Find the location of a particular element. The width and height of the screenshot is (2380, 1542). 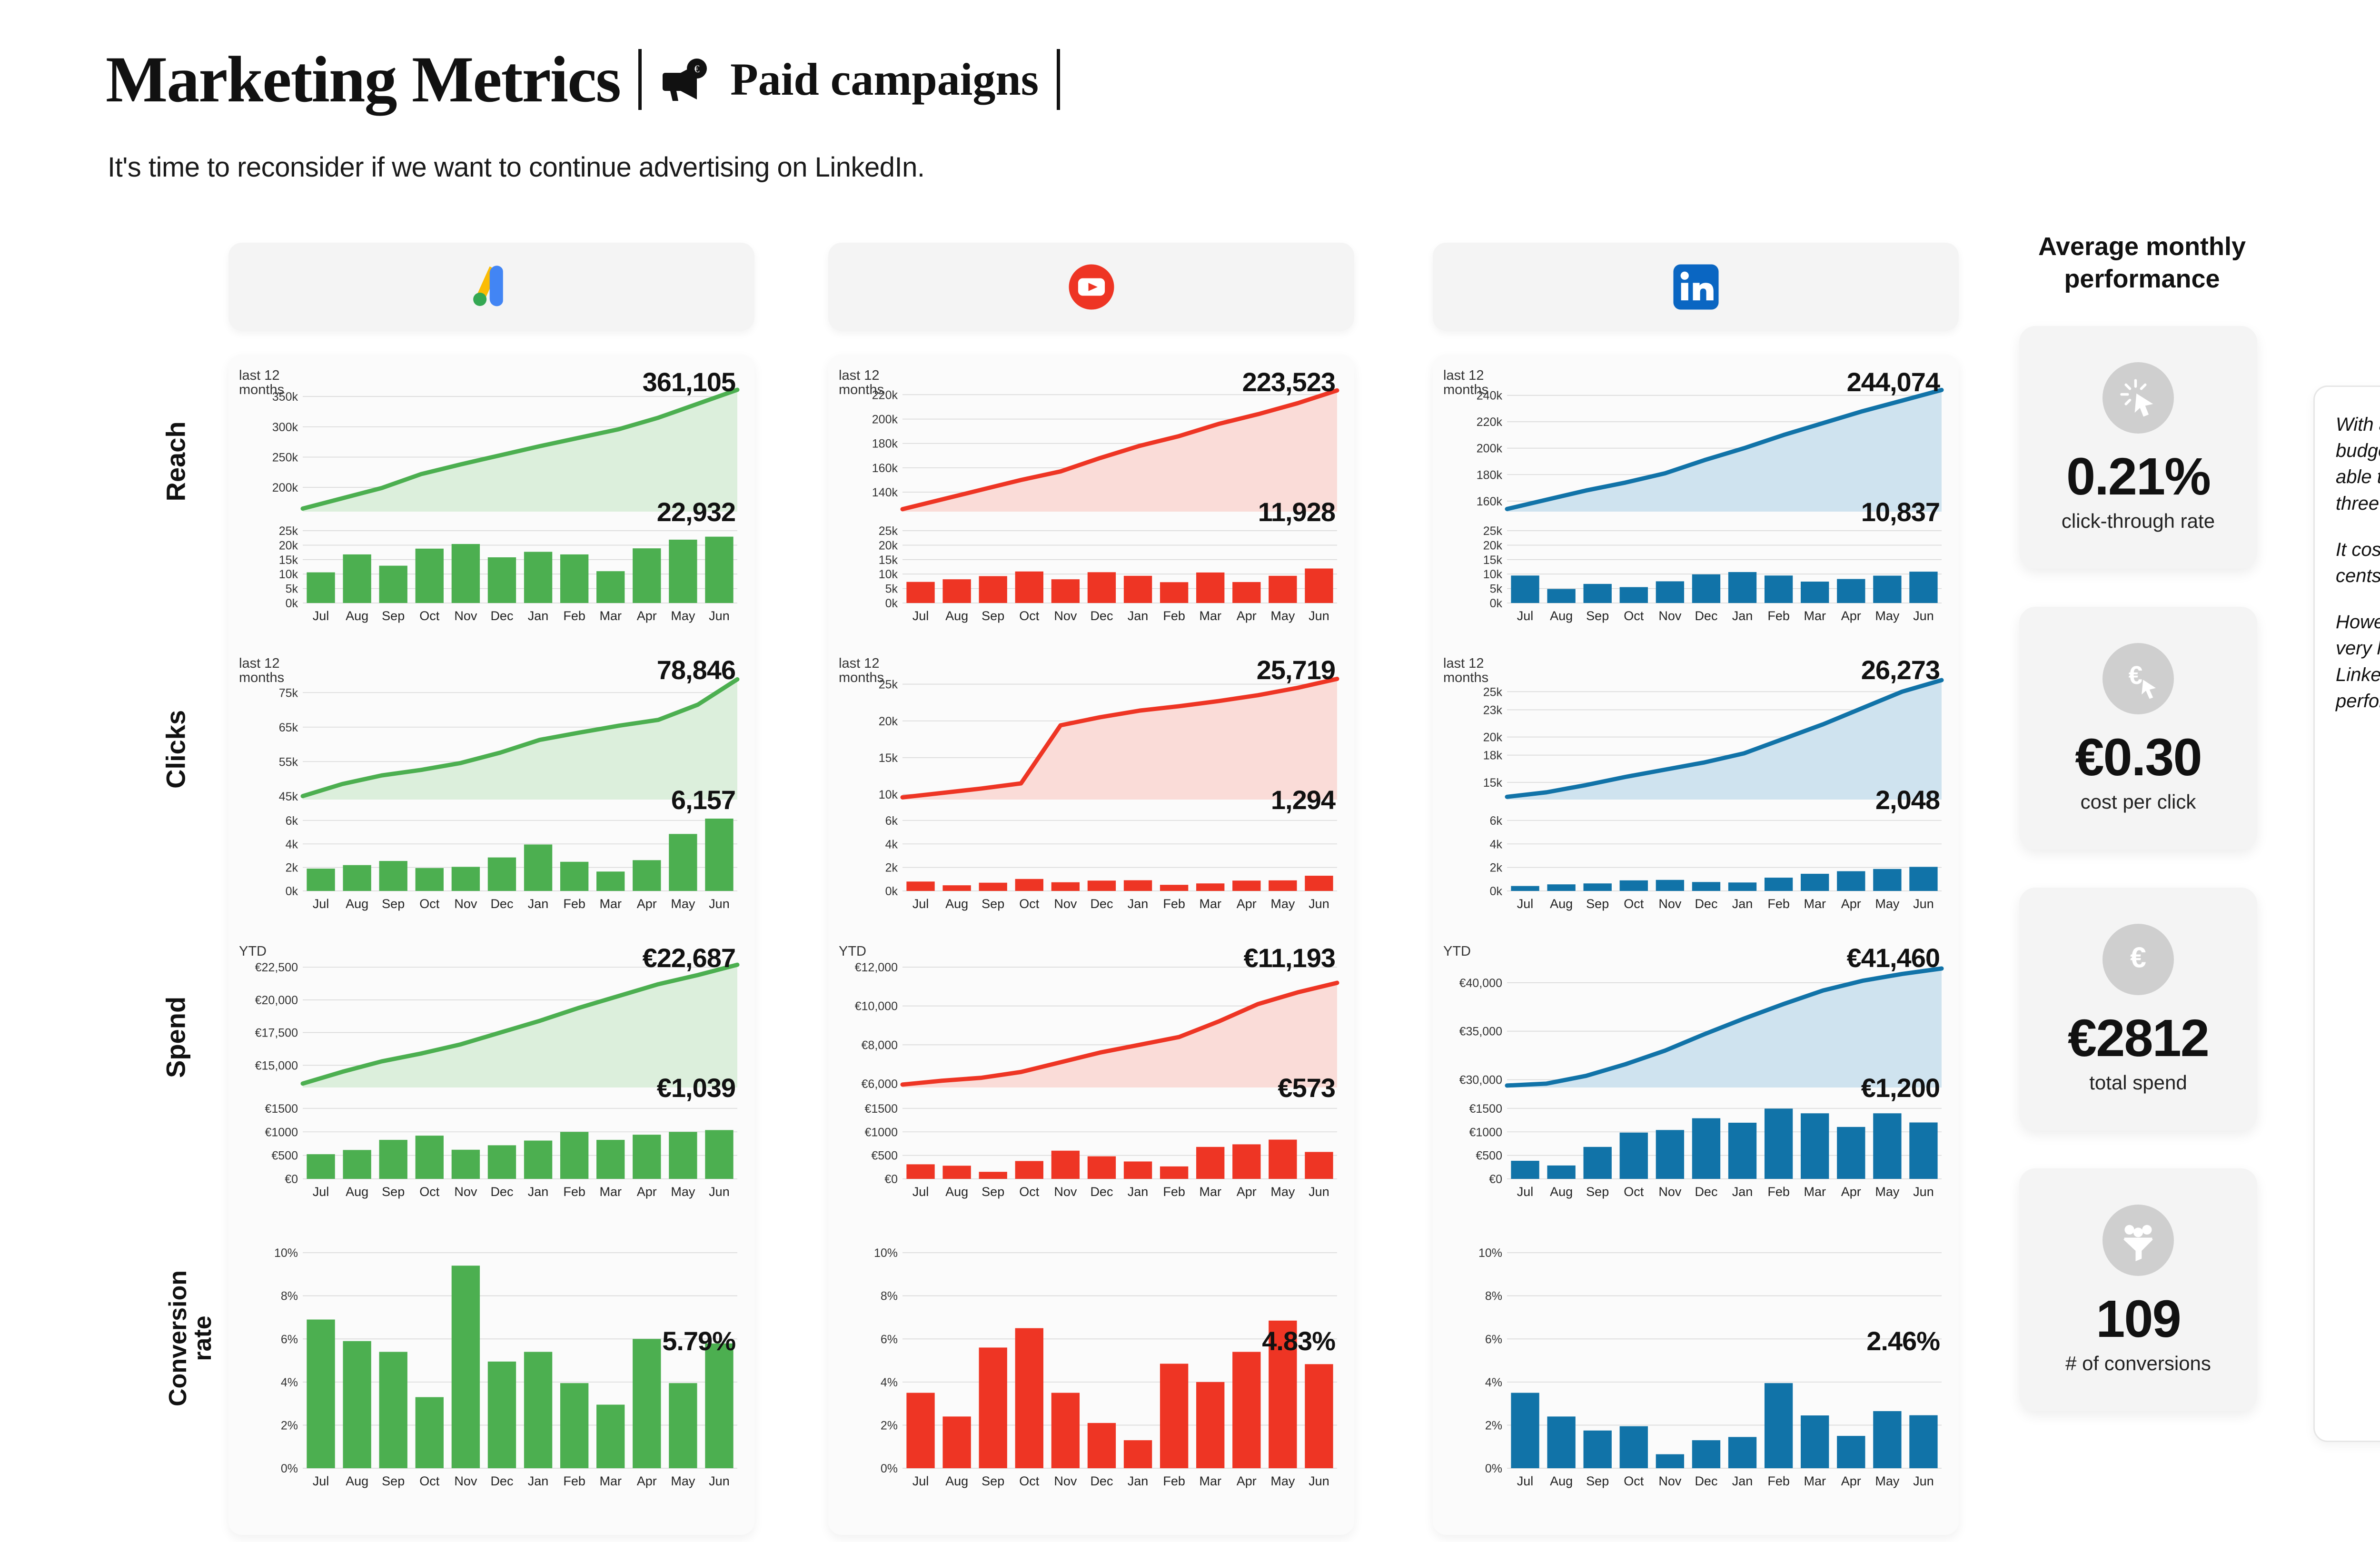

svg-text: €0 is located at coordinates (891, 1180).